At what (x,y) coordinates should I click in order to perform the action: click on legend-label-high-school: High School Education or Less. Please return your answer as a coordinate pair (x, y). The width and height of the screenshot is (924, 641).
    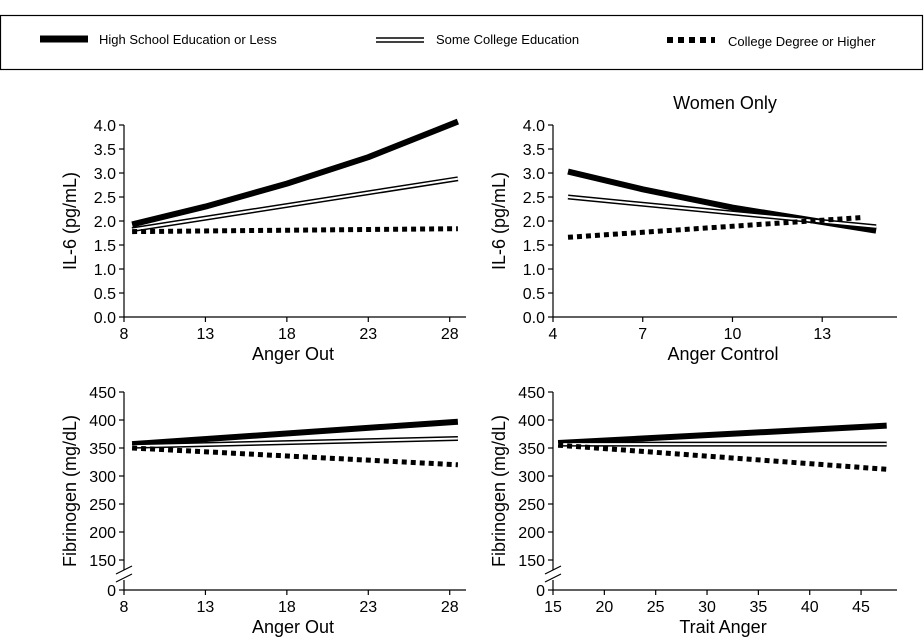
    Looking at the image, I should click on (188, 39).